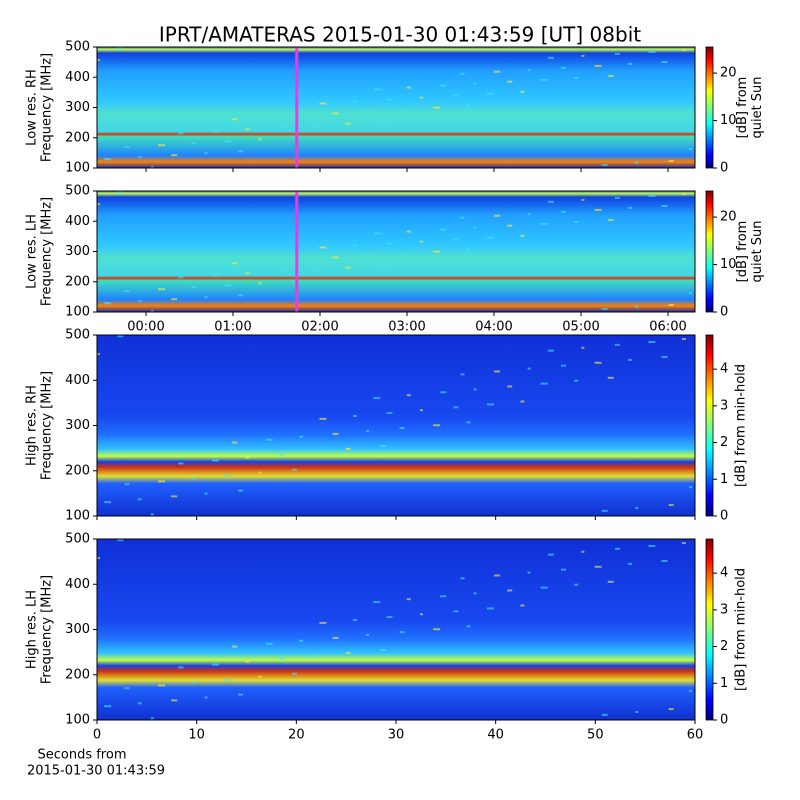 Image resolution: width=800 pixels, height=800 pixels. I want to click on x-tick-label: 10, so click(196, 735).